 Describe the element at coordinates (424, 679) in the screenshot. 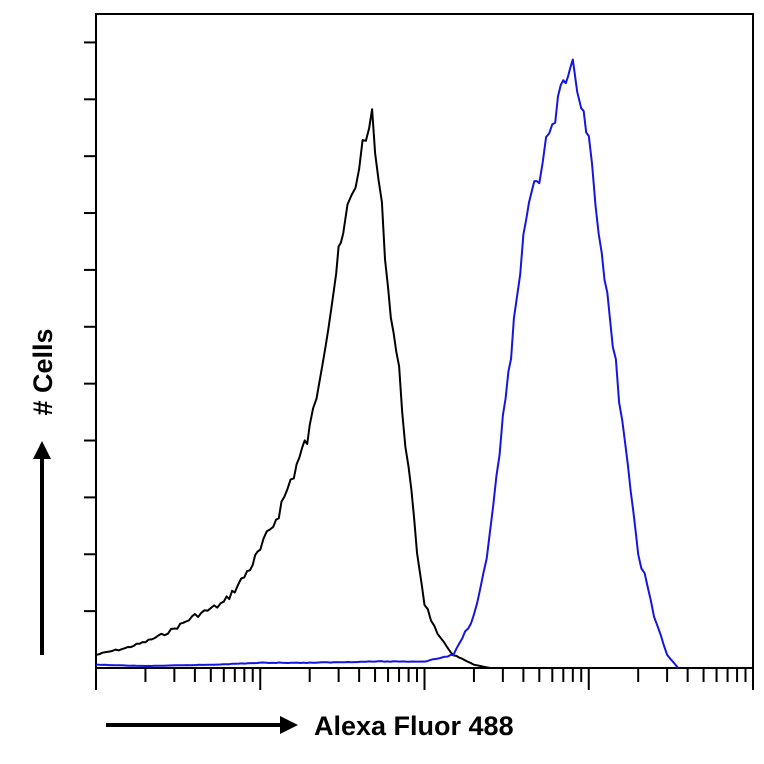

I see `x-axis-ticks` at that location.